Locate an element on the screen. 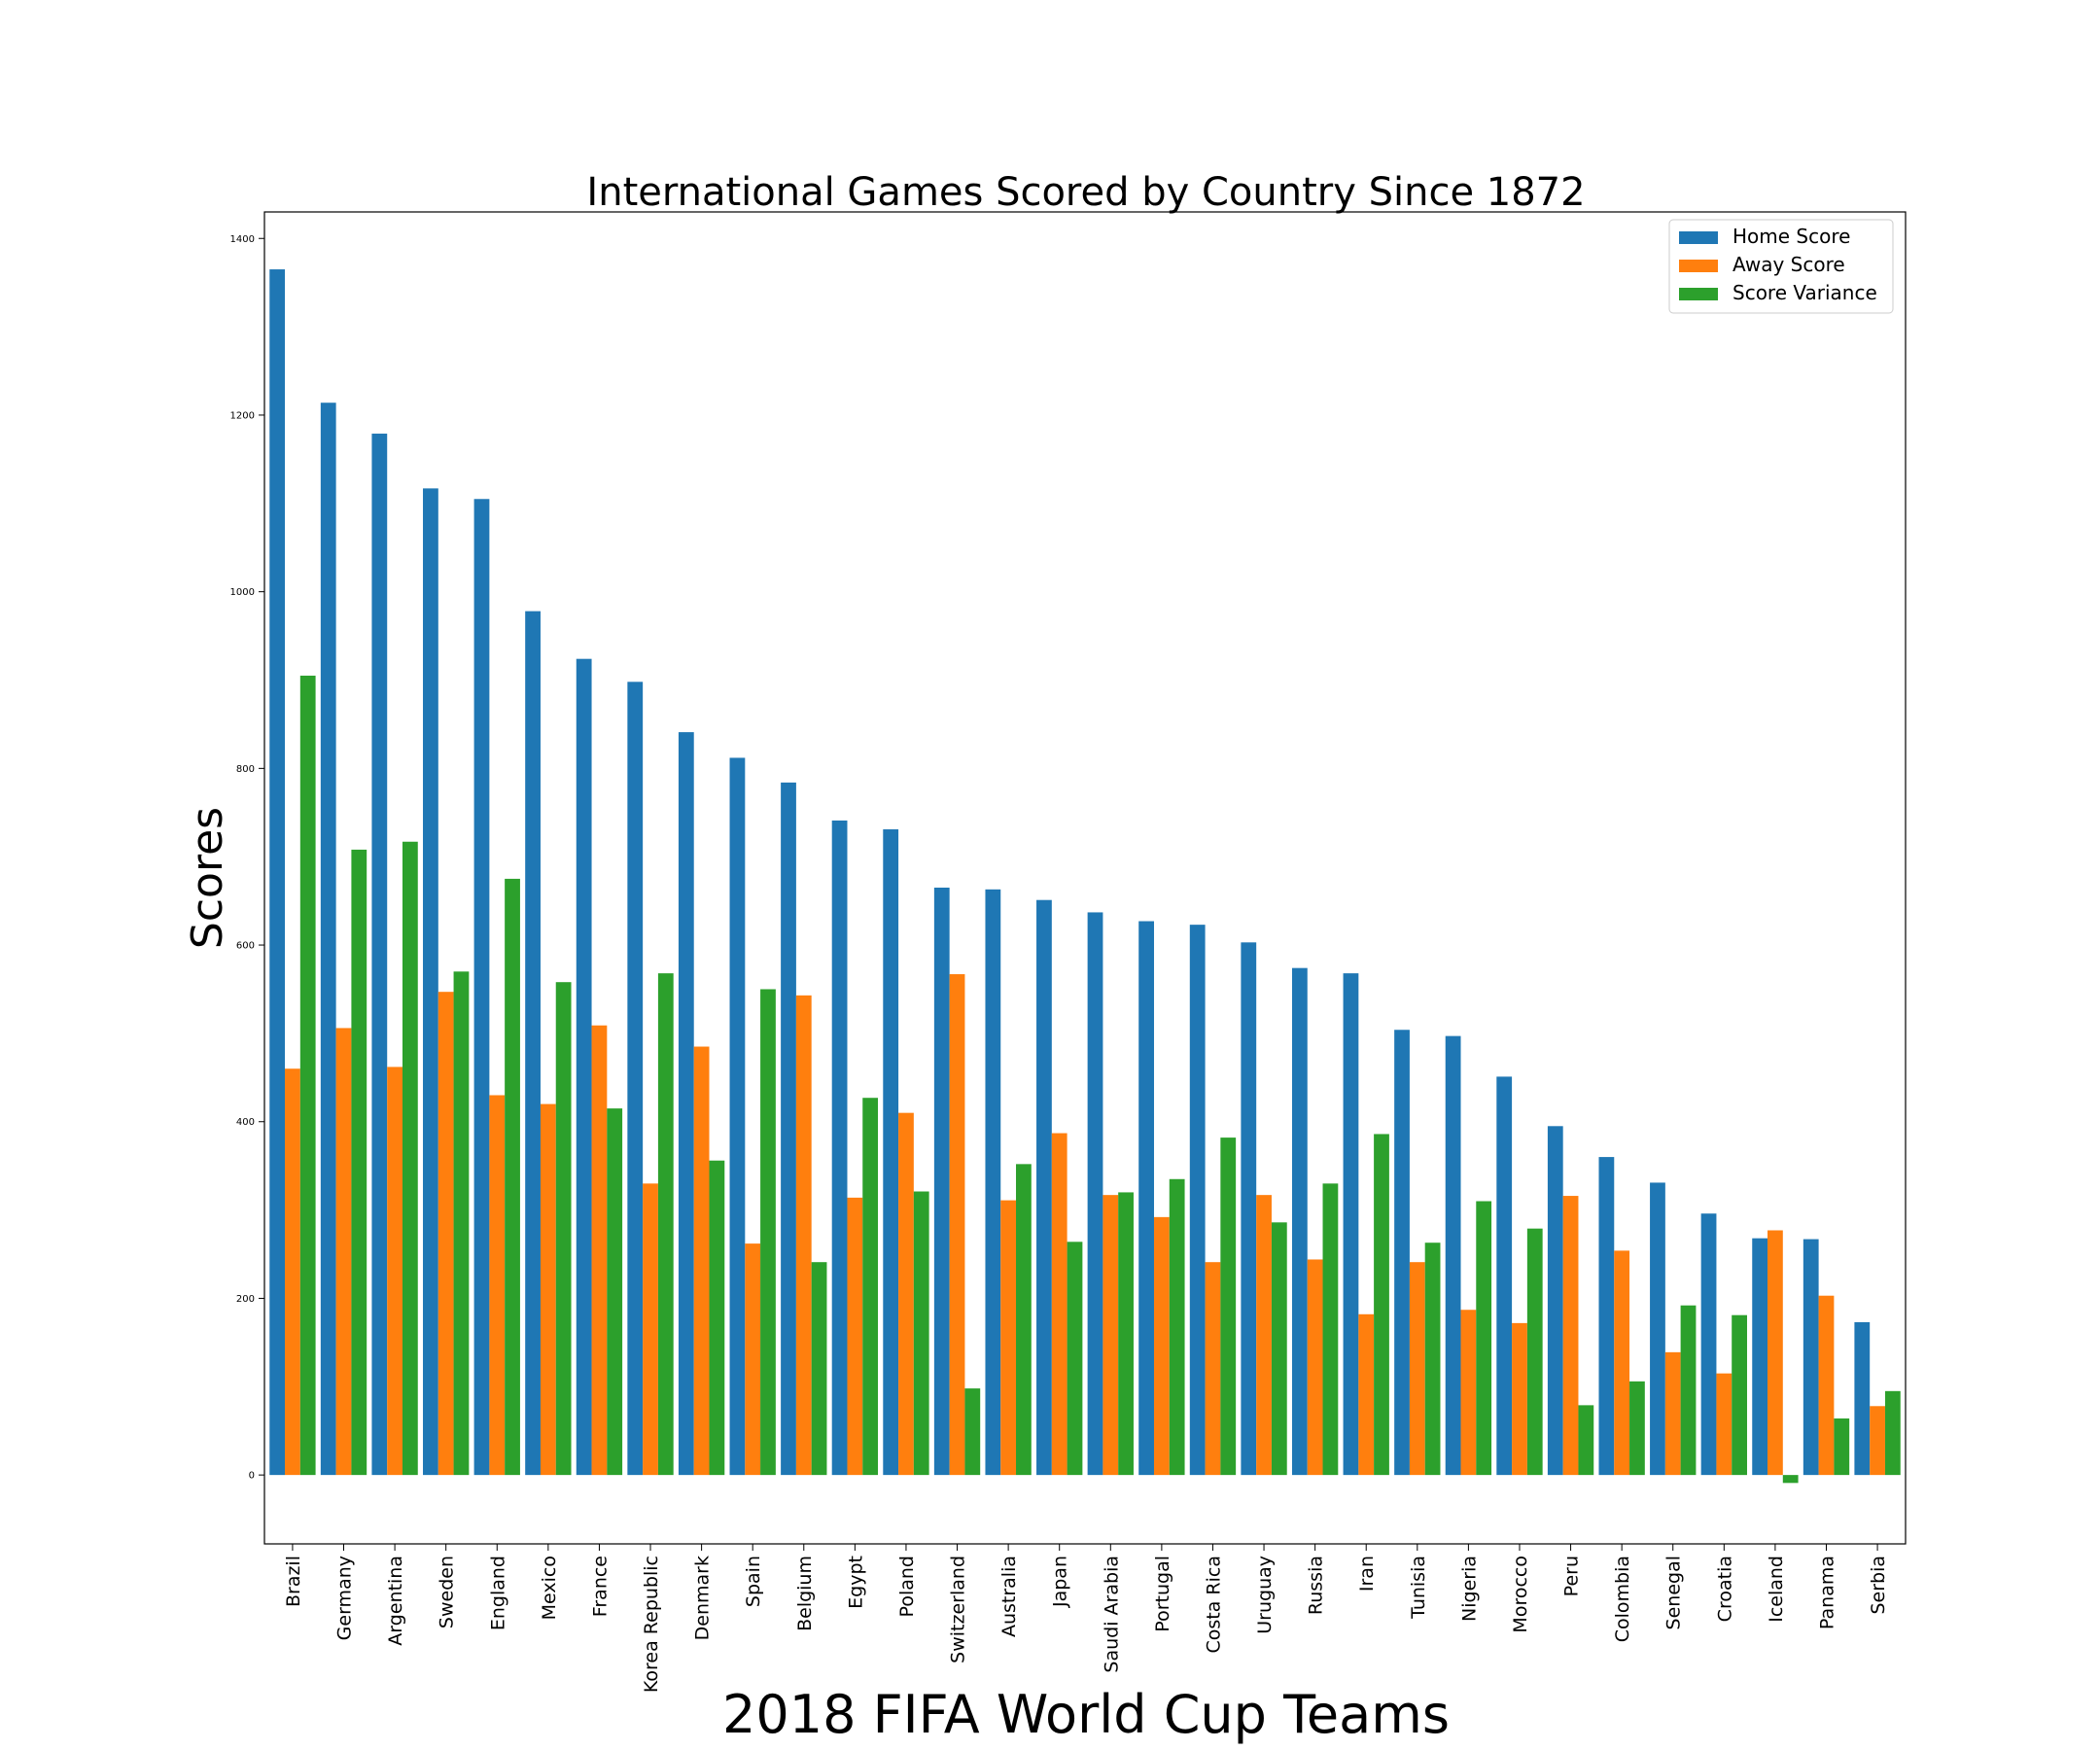 Image resolution: width=2100 pixels, height=1750 pixels. x-tick-label-germany: Germany is located at coordinates (345, 1598).